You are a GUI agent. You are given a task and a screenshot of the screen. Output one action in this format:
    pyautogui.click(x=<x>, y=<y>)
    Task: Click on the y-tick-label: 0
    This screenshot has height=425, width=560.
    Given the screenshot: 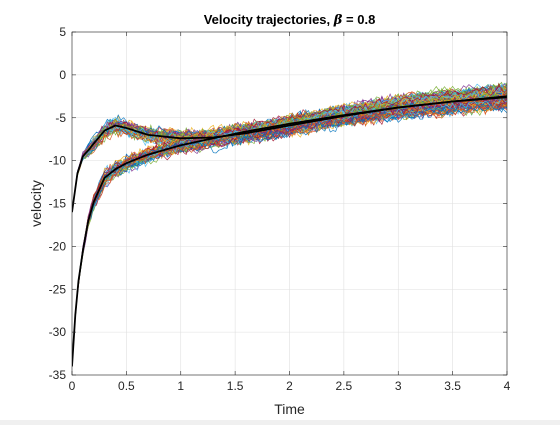 What is the action you would take?
    pyautogui.click(x=62, y=75)
    